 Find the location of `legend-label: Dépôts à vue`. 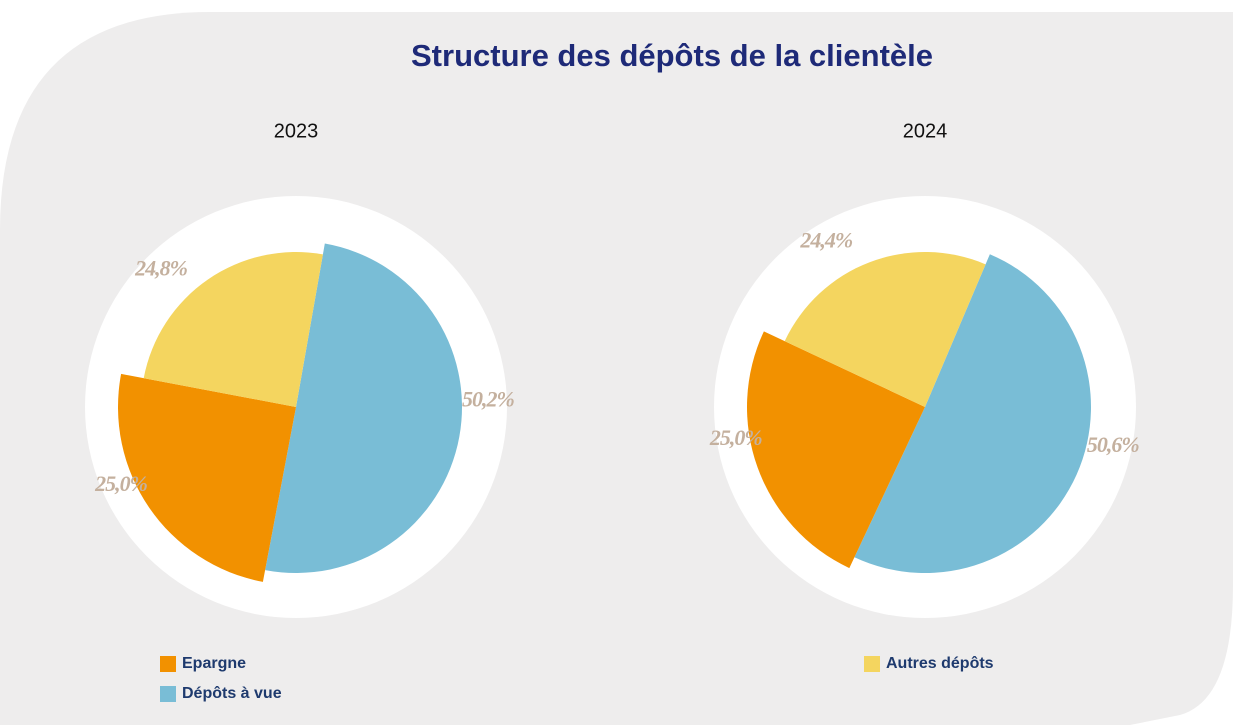

legend-label: Dépôts à vue is located at coordinates (232, 693).